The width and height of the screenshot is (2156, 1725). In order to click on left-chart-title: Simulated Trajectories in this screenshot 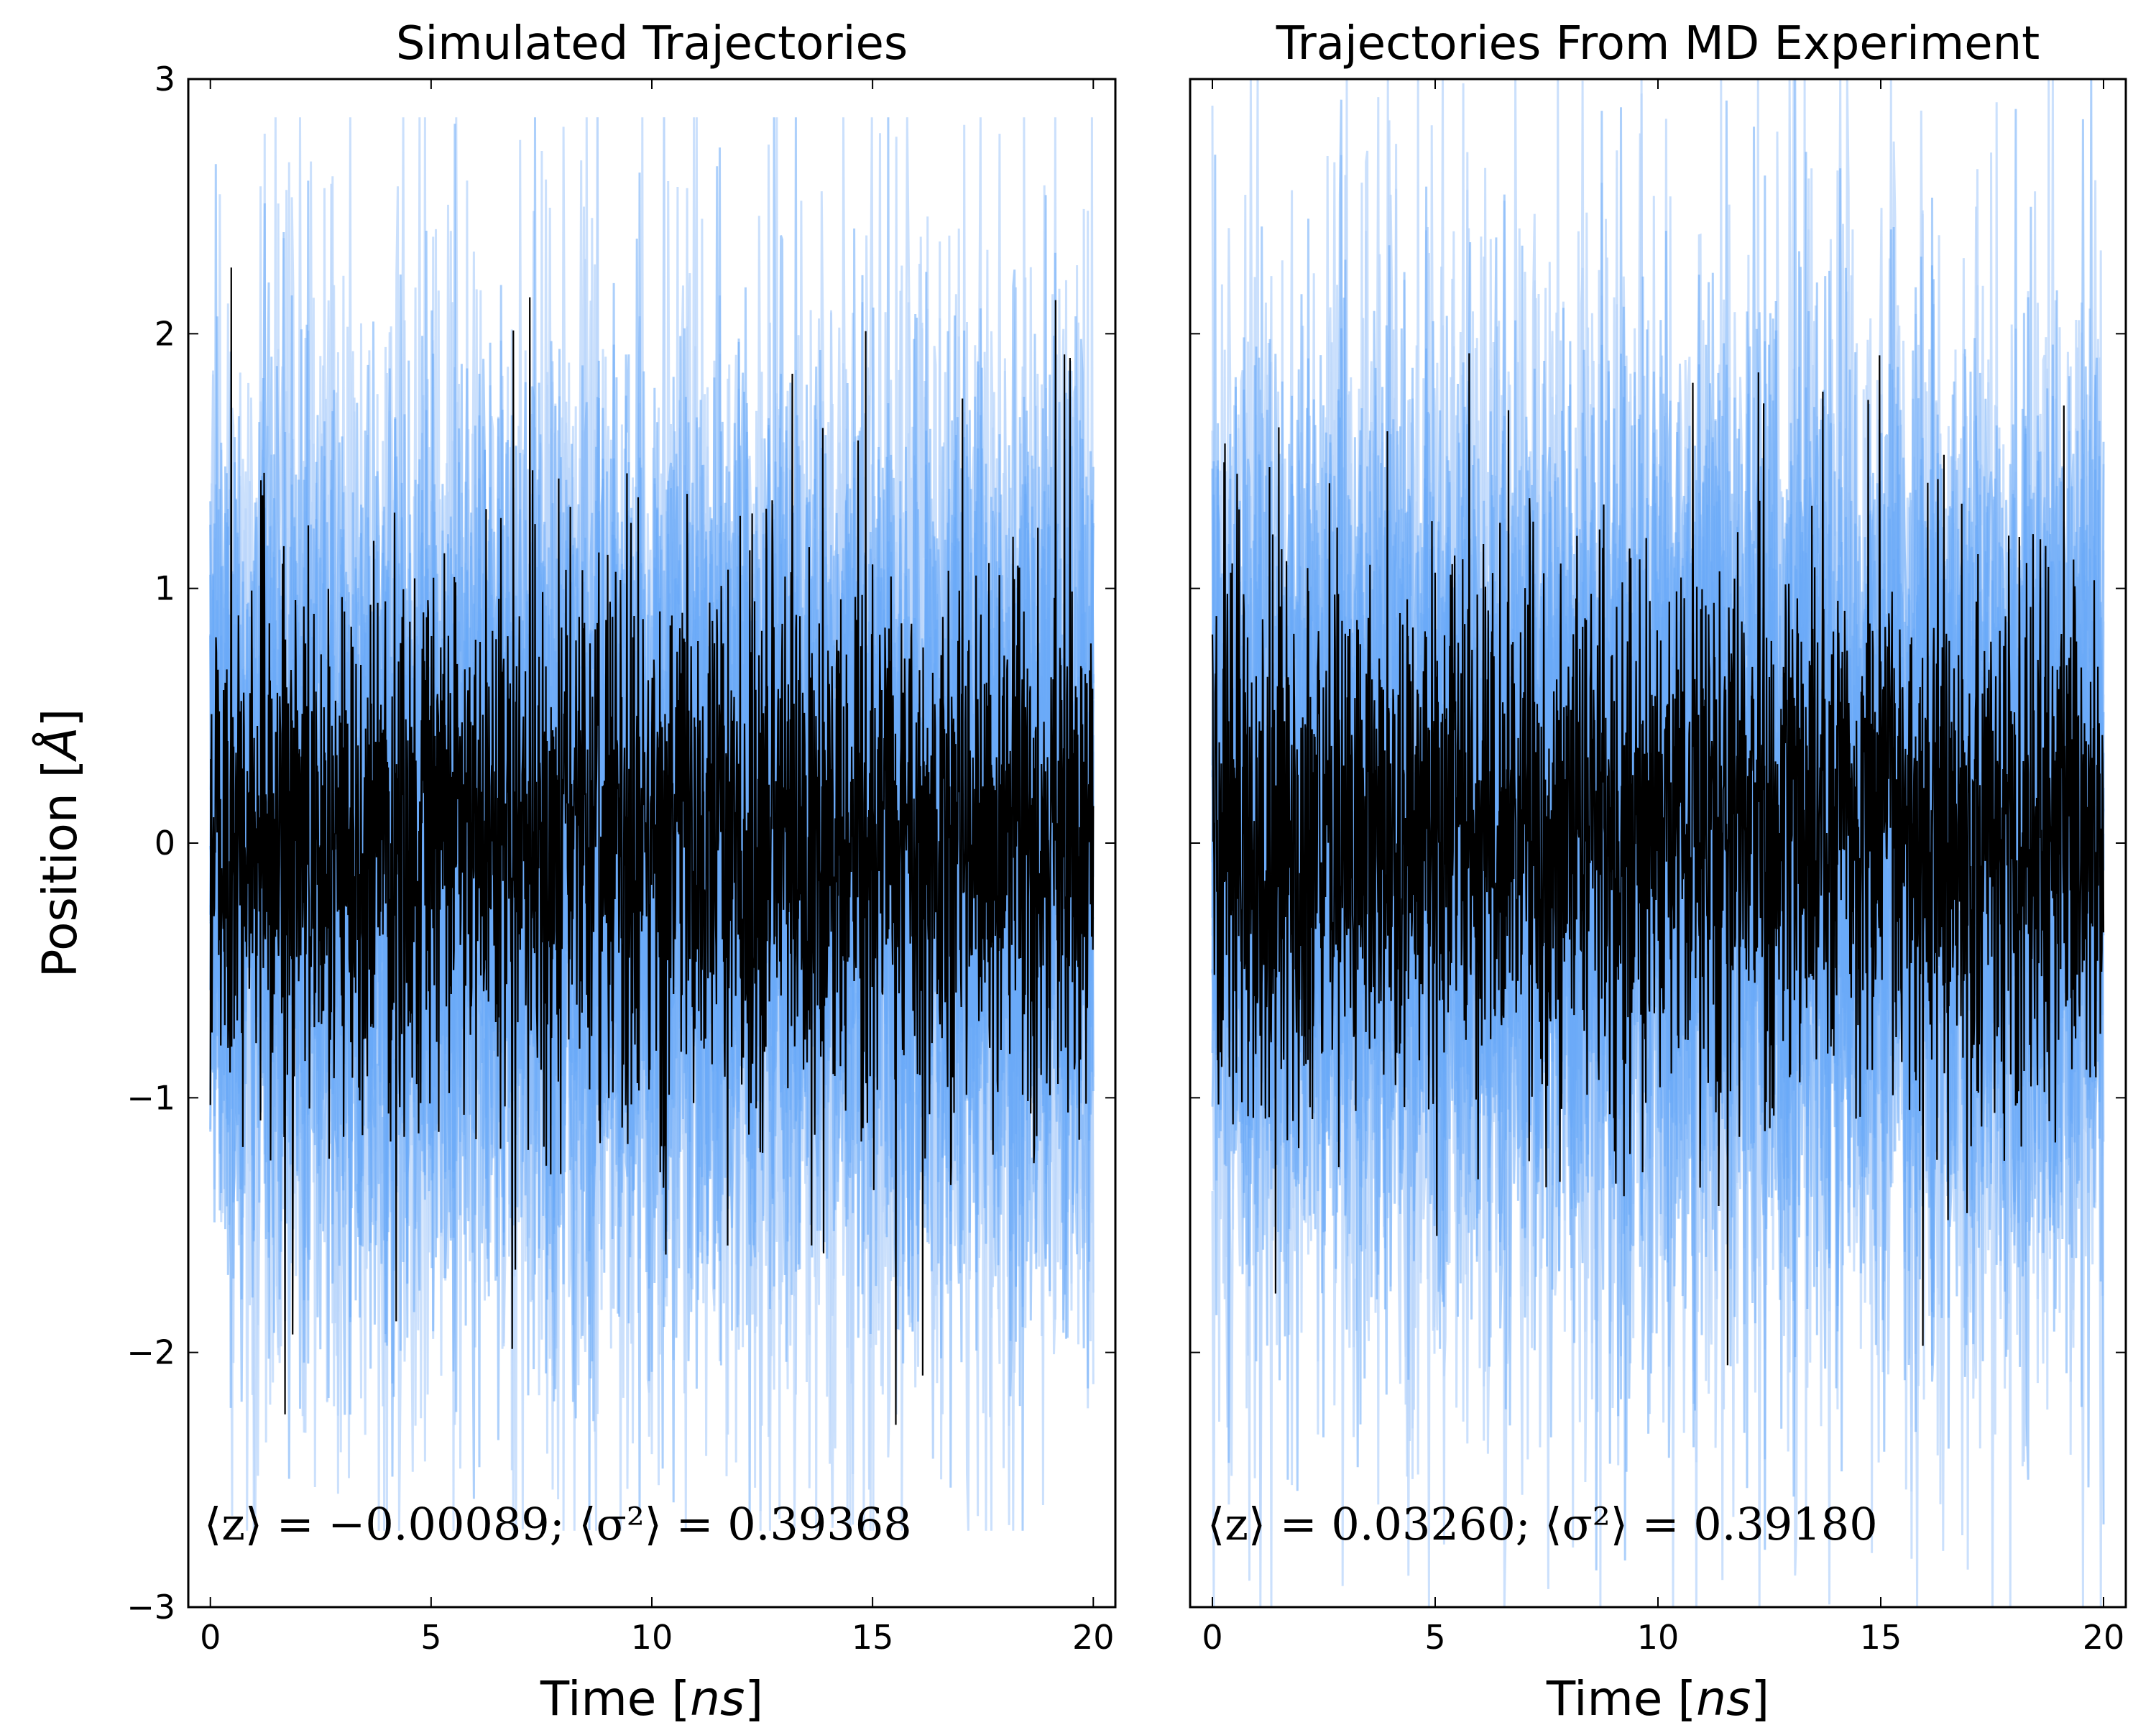, I will do `click(652, 43)`.